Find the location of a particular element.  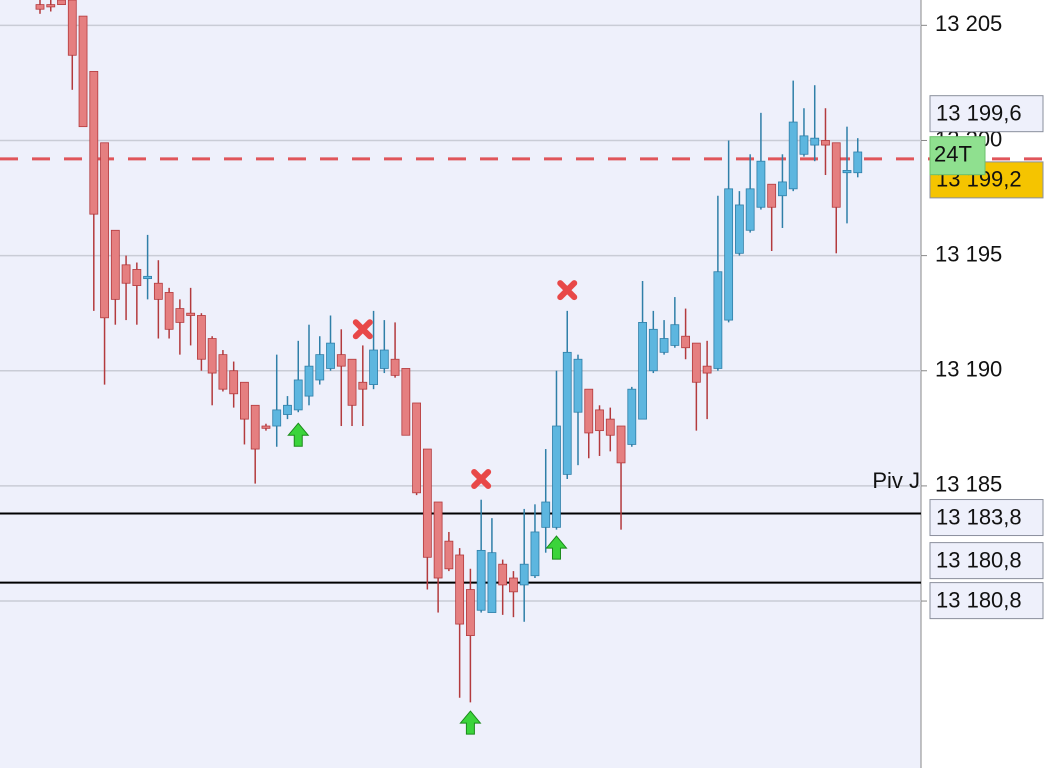

price-box-label: 13 183,8 is located at coordinates (979, 516).